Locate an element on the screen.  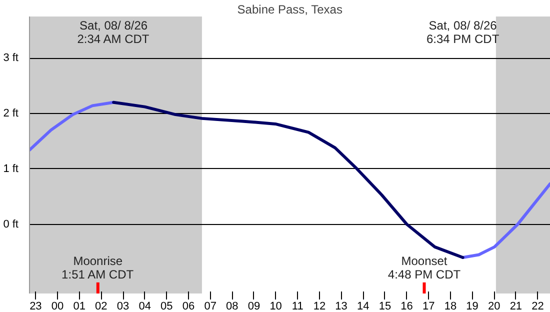
y-tick-label: 2 ft is located at coordinates (11, 113).